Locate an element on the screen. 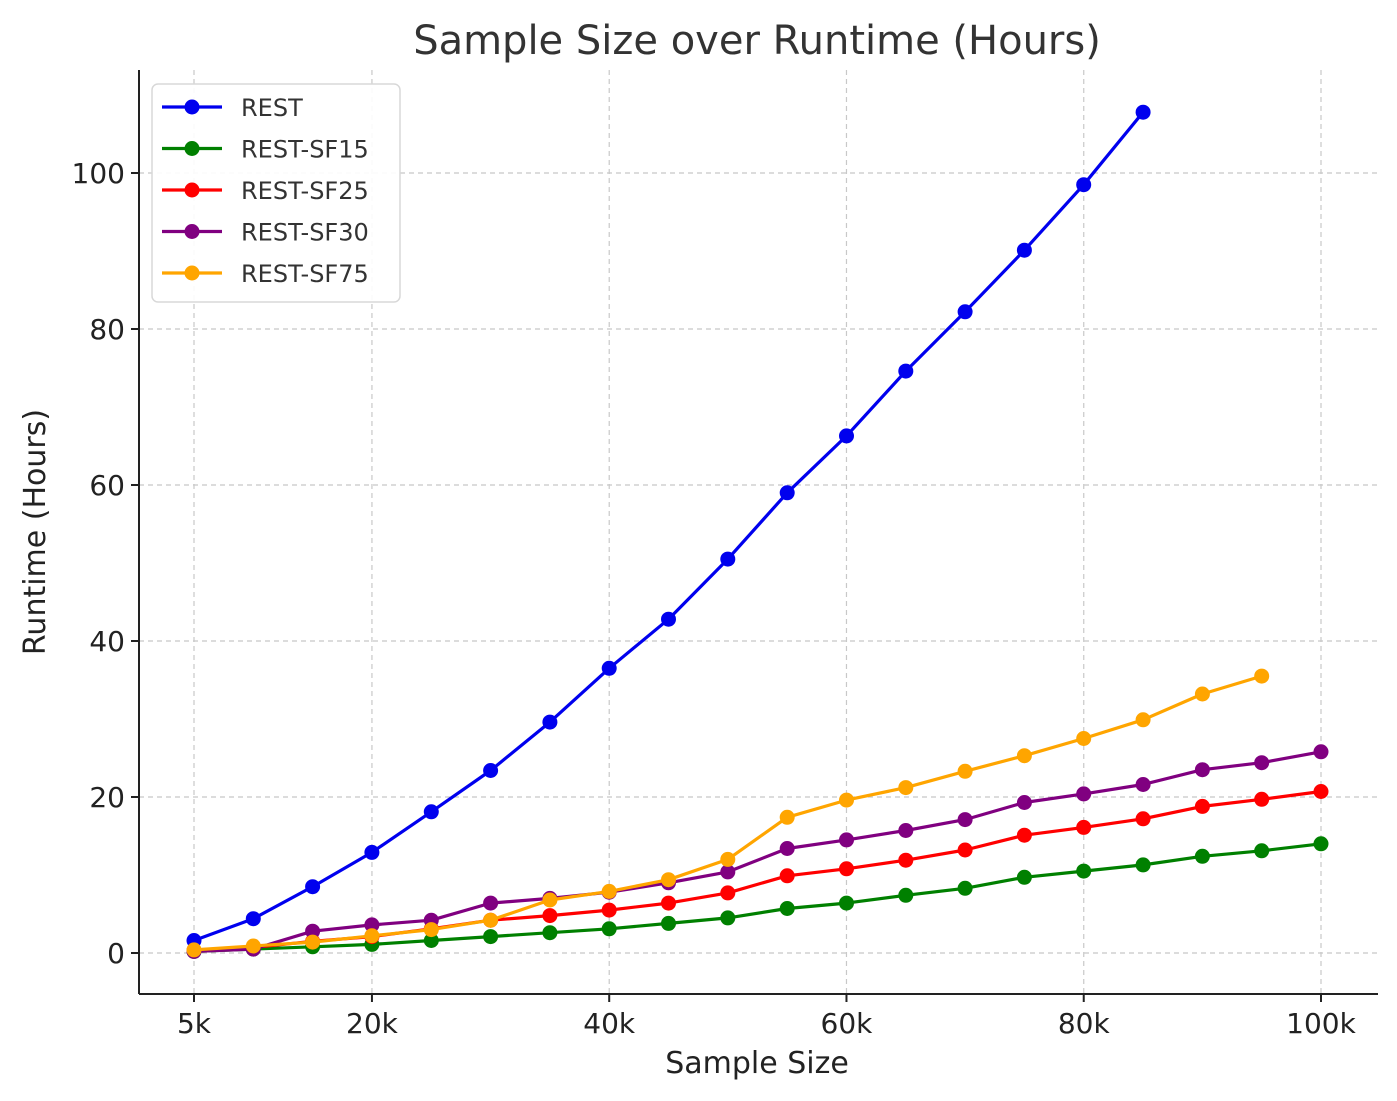 This screenshot has height=1101, width=1397. y-tick-label: 100 is located at coordinates (98, 173).